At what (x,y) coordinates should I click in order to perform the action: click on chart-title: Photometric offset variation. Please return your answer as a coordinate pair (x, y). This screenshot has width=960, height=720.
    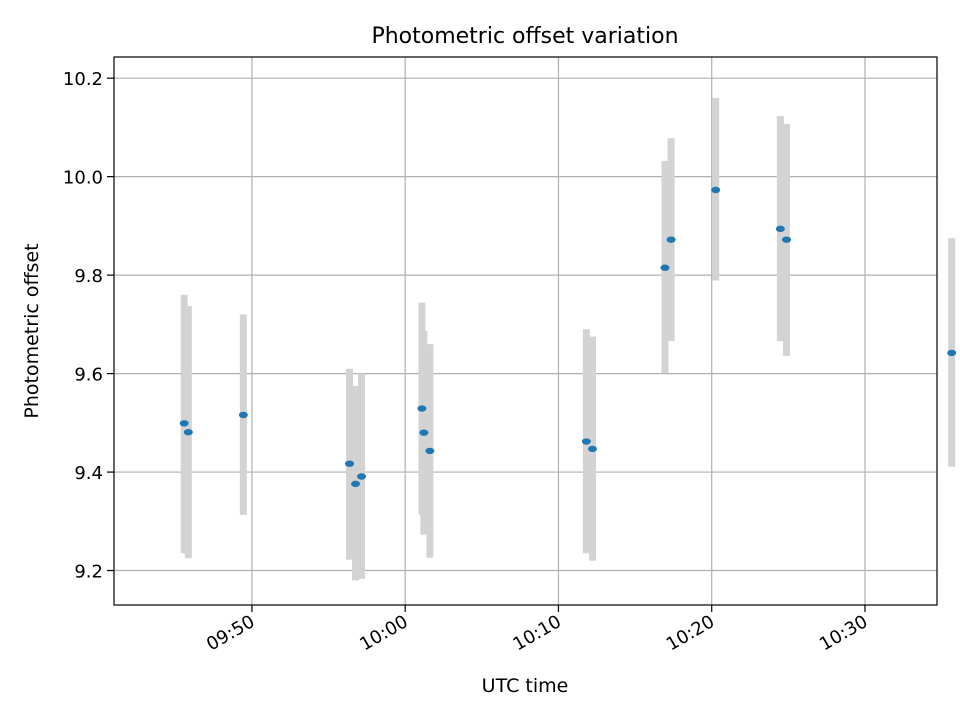
    Looking at the image, I should click on (524, 36).